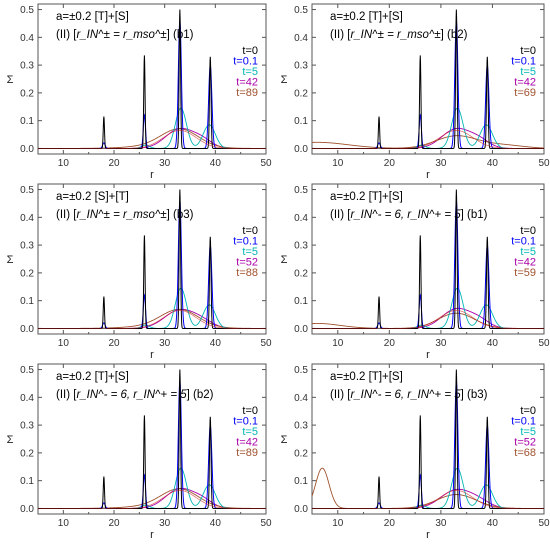  Describe the element at coordinates (405, 395) in the screenshot. I see `annotation-body: r_IN^- = 6, r_IN^+ = 5` at that location.